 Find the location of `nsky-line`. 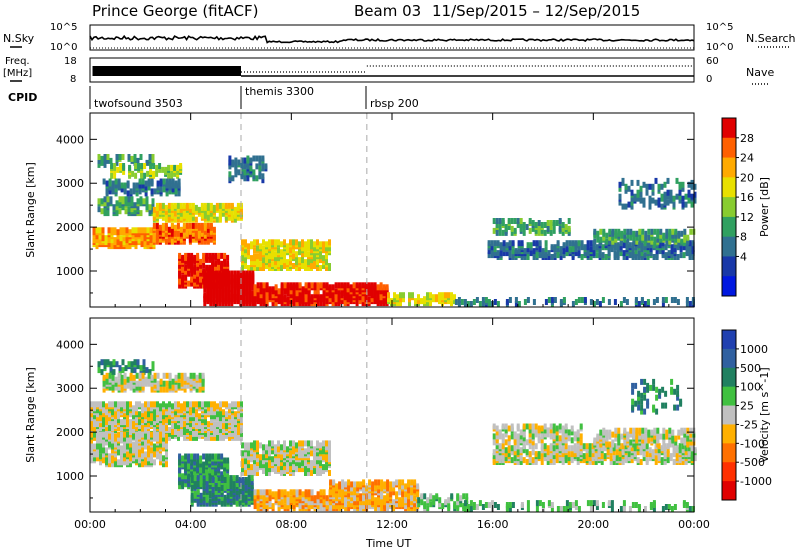

nsky-line is located at coordinates (392, 39).